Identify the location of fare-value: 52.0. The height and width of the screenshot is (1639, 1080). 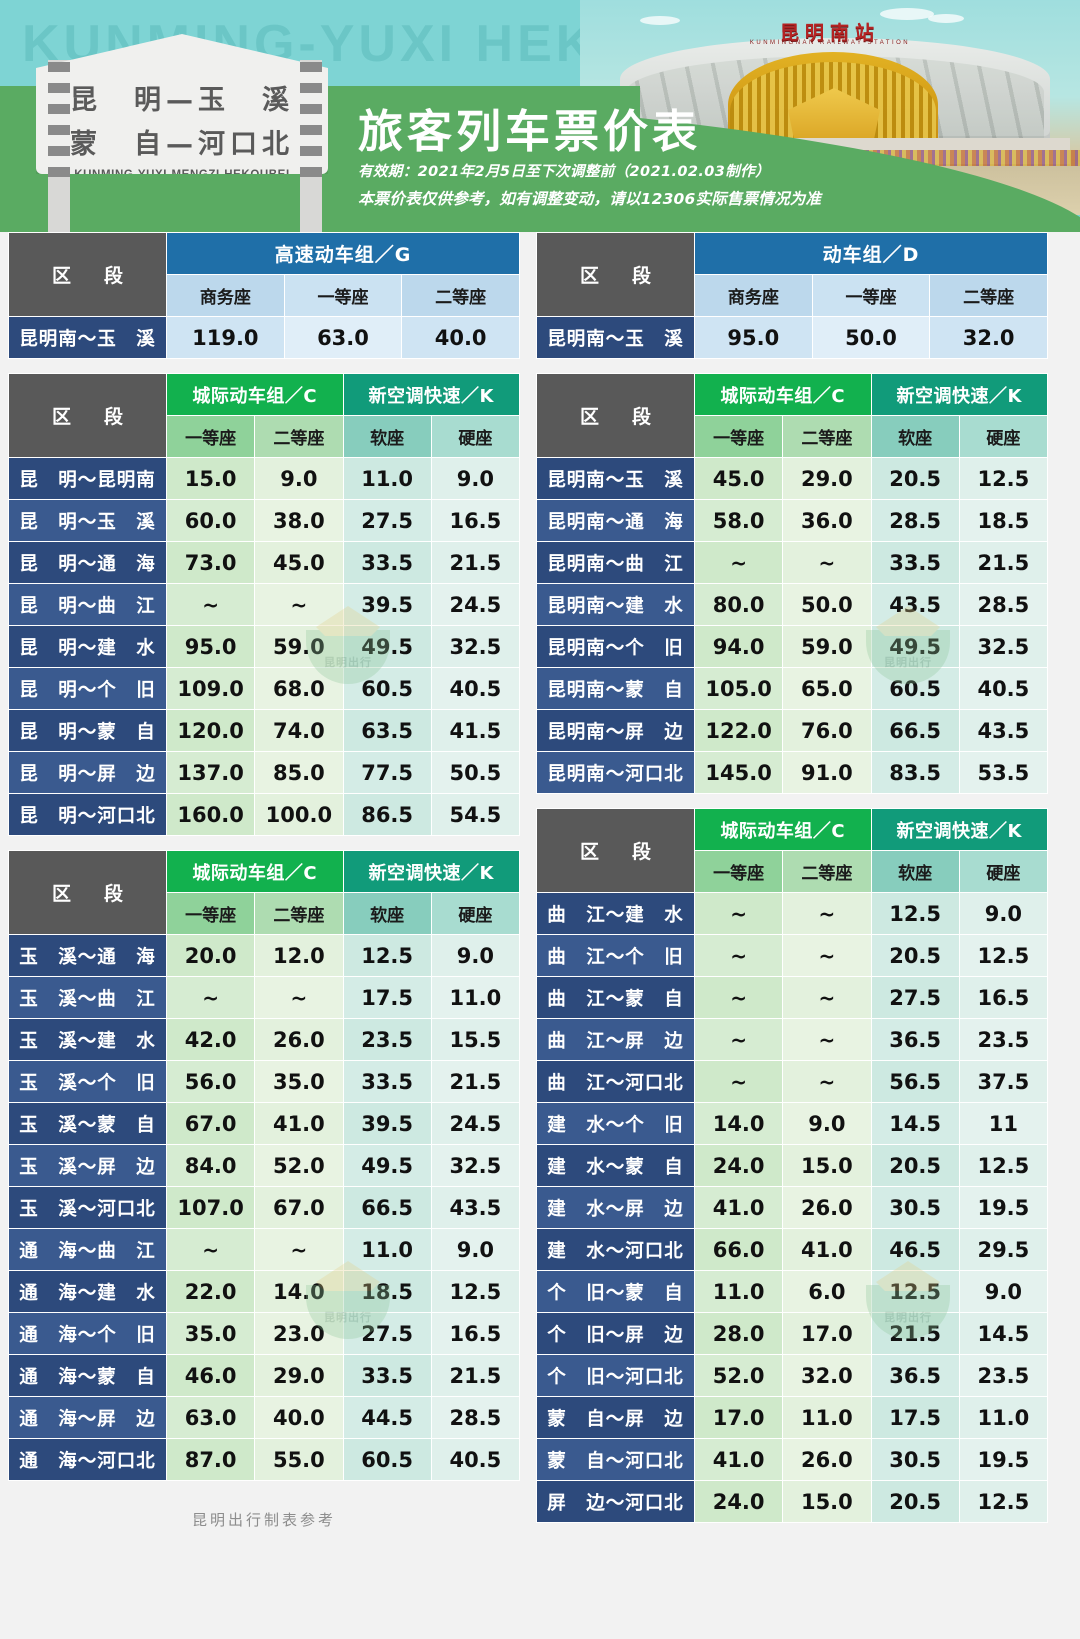
(299, 1165).